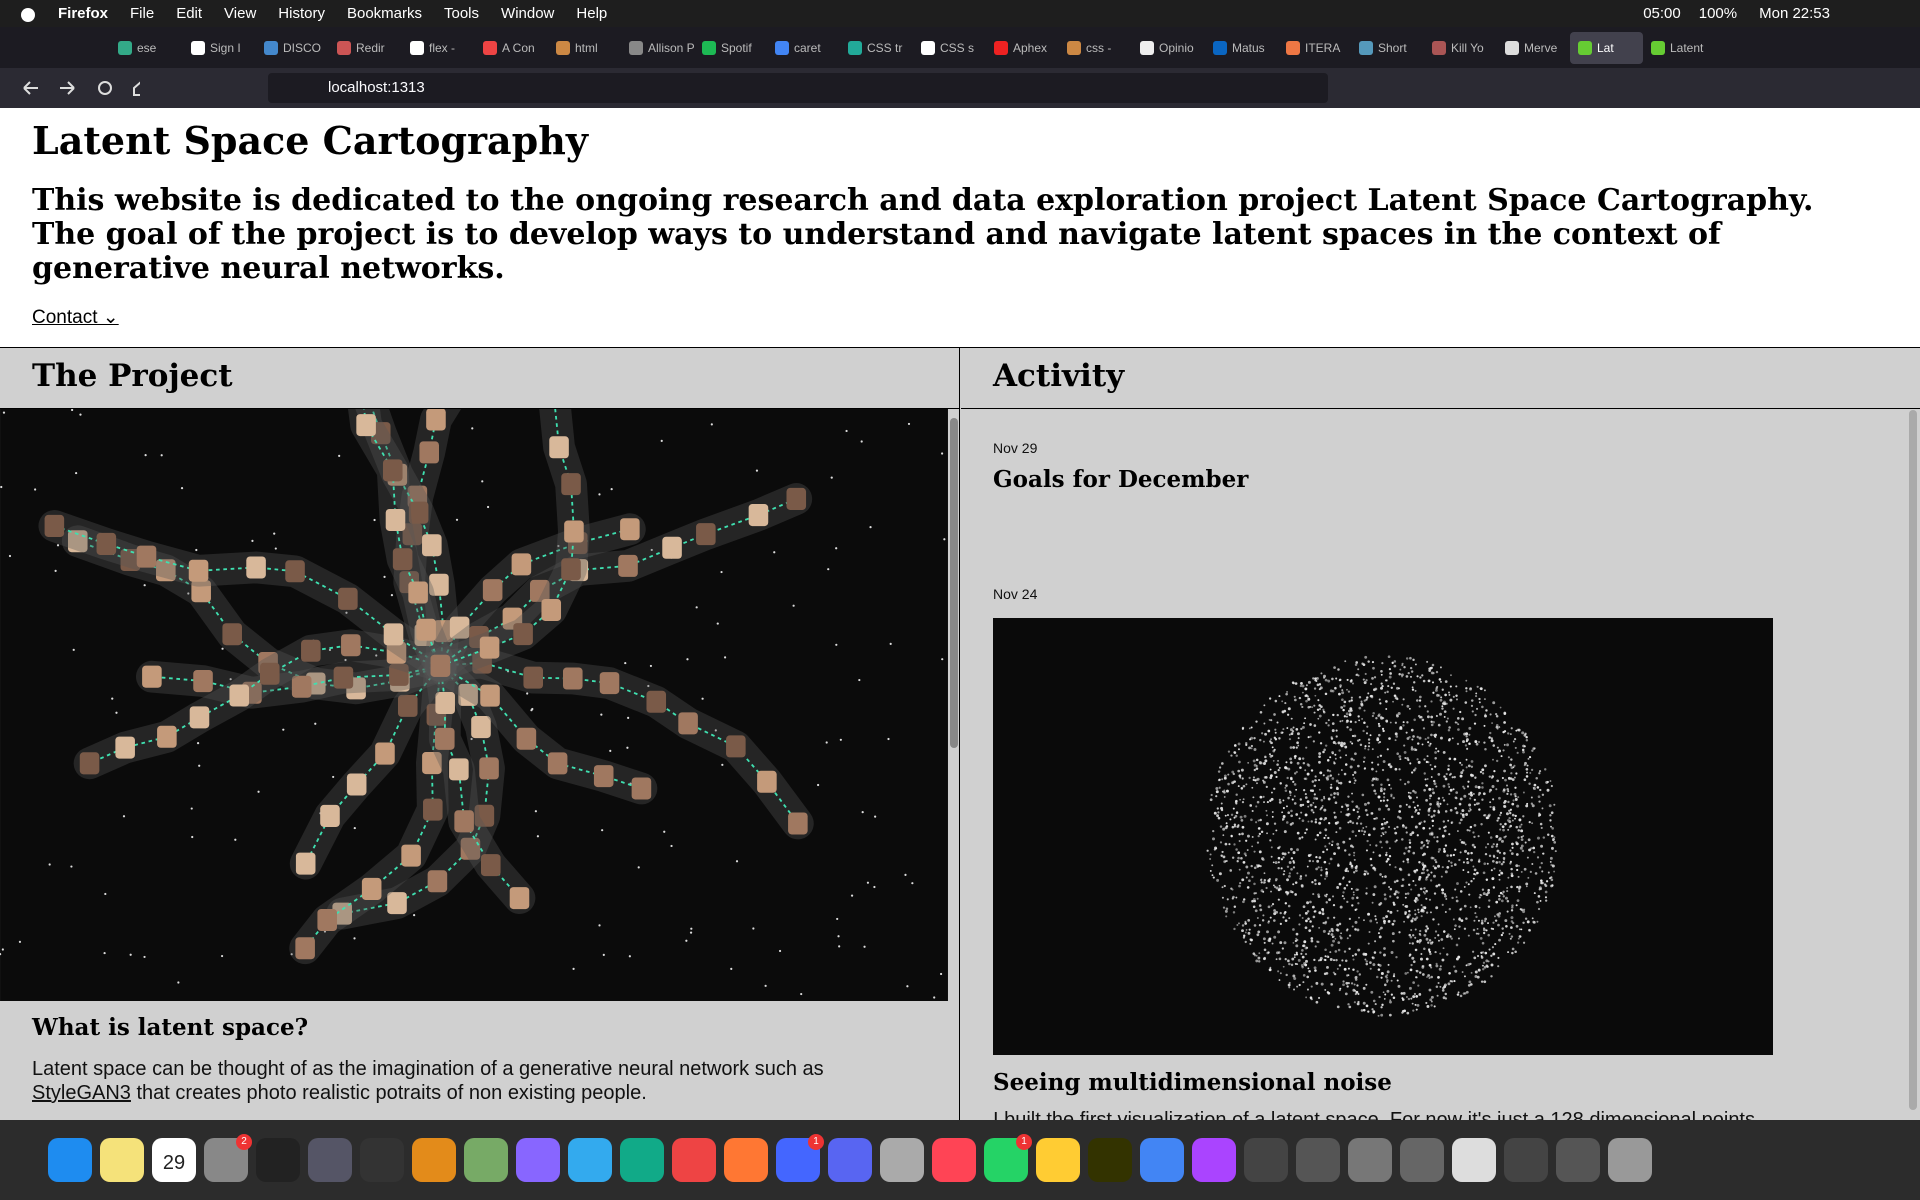 The width and height of the screenshot is (1920, 1200). I want to click on browser-tab: Kill Yo, so click(1460, 48).